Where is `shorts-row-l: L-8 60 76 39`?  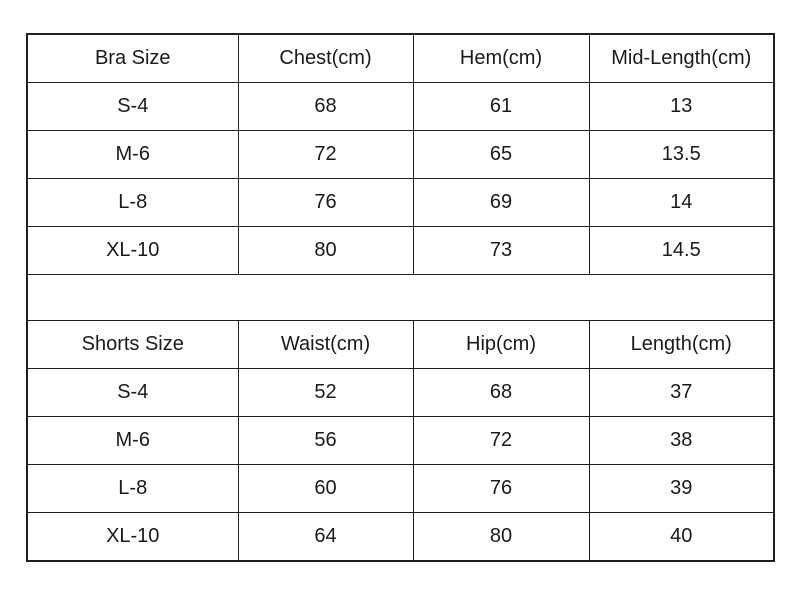
shorts-row-l: L-8 60 76 39 is located at coordinates (400, 488).